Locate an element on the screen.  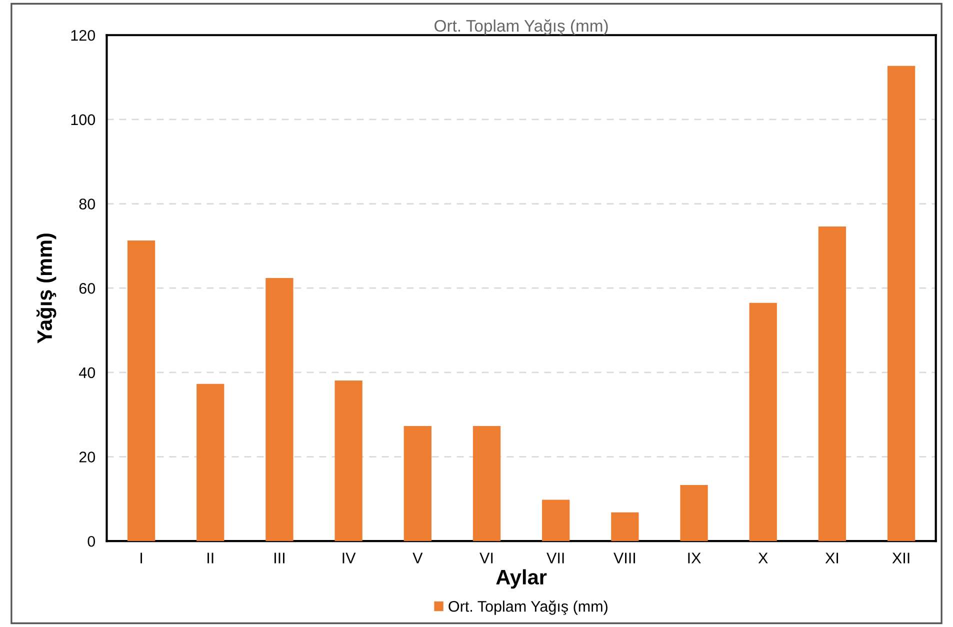
x-tick-label: VI is located at coordinates (486, 558).